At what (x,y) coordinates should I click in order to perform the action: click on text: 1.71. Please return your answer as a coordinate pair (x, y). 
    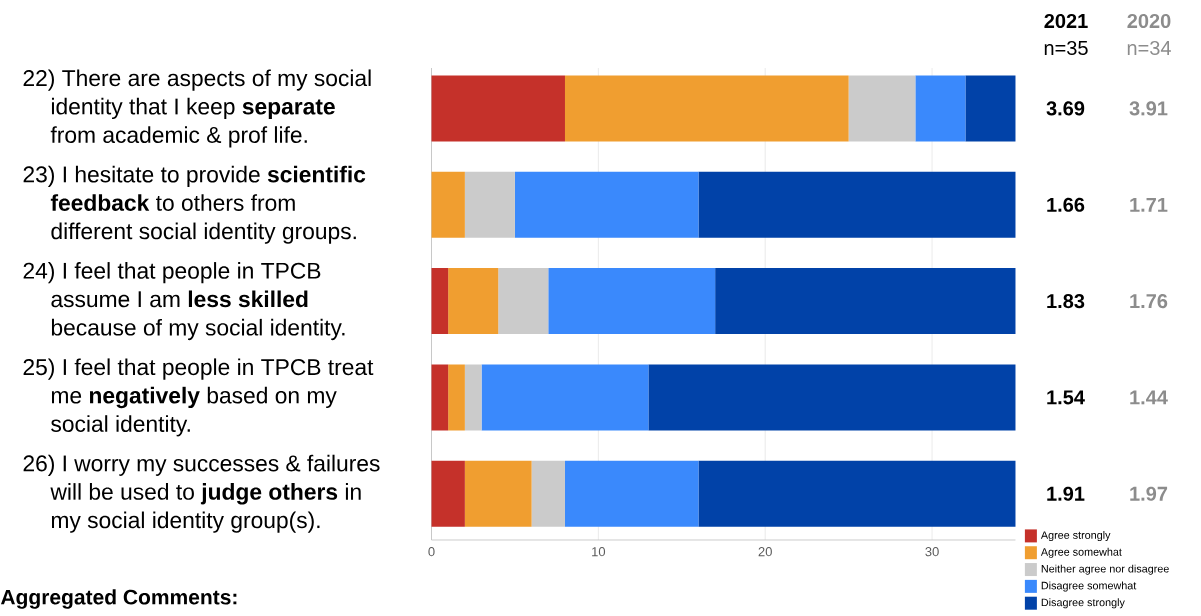
    Looking at the image, I should click on (1149, 204).